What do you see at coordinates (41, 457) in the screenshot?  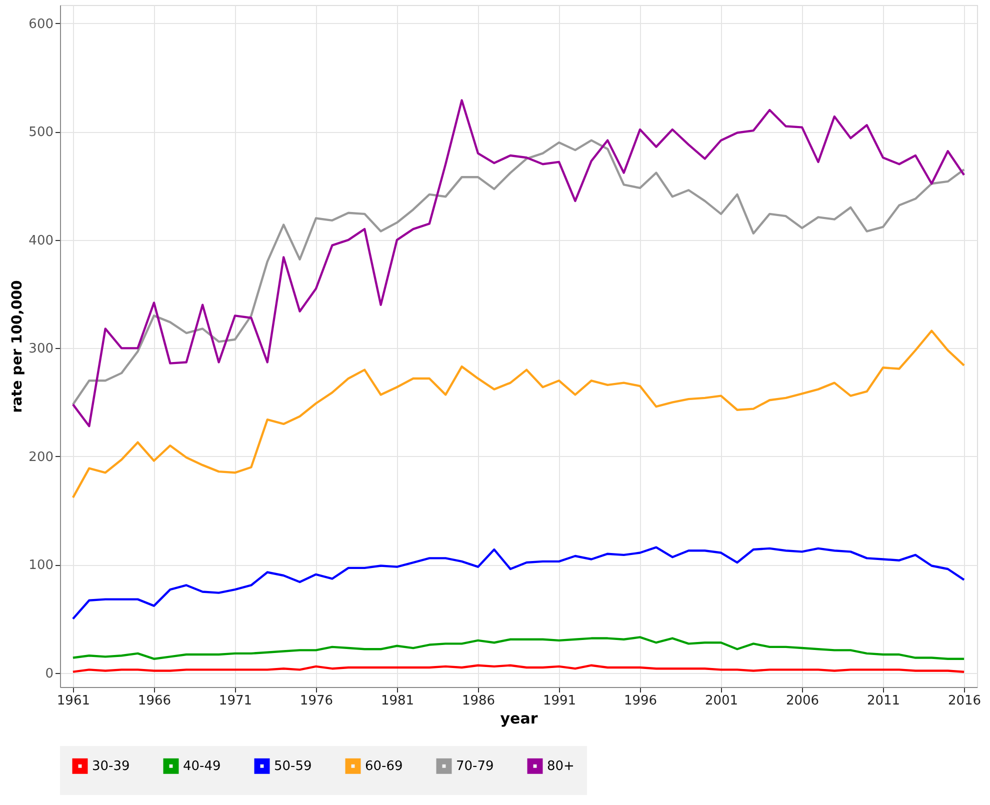 I see `y-tick-label: 200` at bounding box center [41, 457].